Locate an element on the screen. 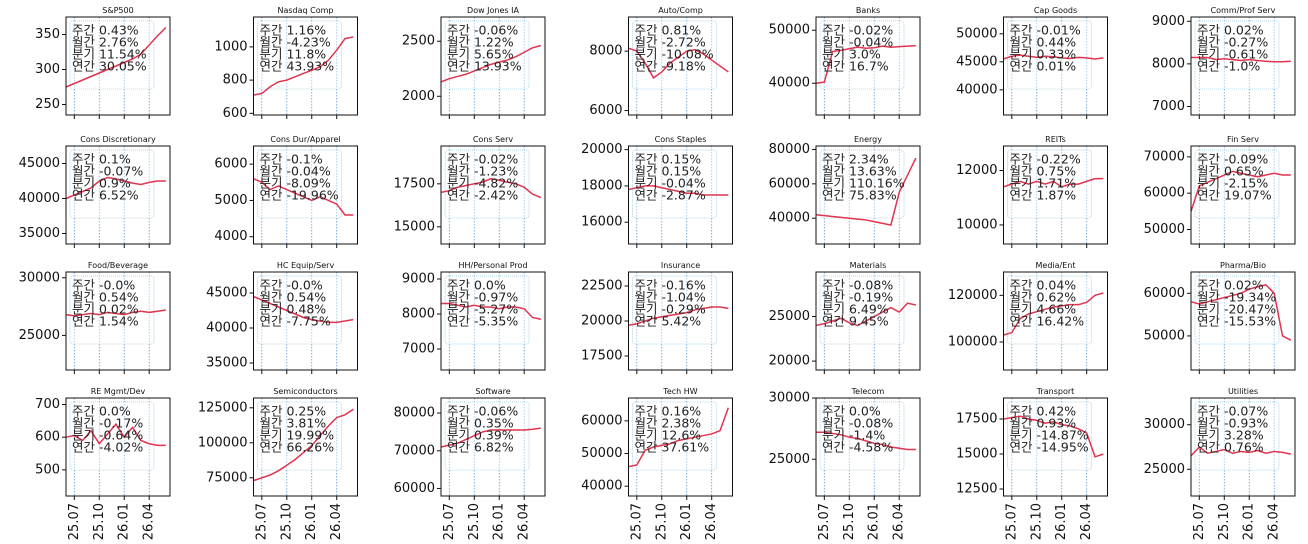  annotation-line: 주간 -0.01% is located at coordinates (1045, 30).